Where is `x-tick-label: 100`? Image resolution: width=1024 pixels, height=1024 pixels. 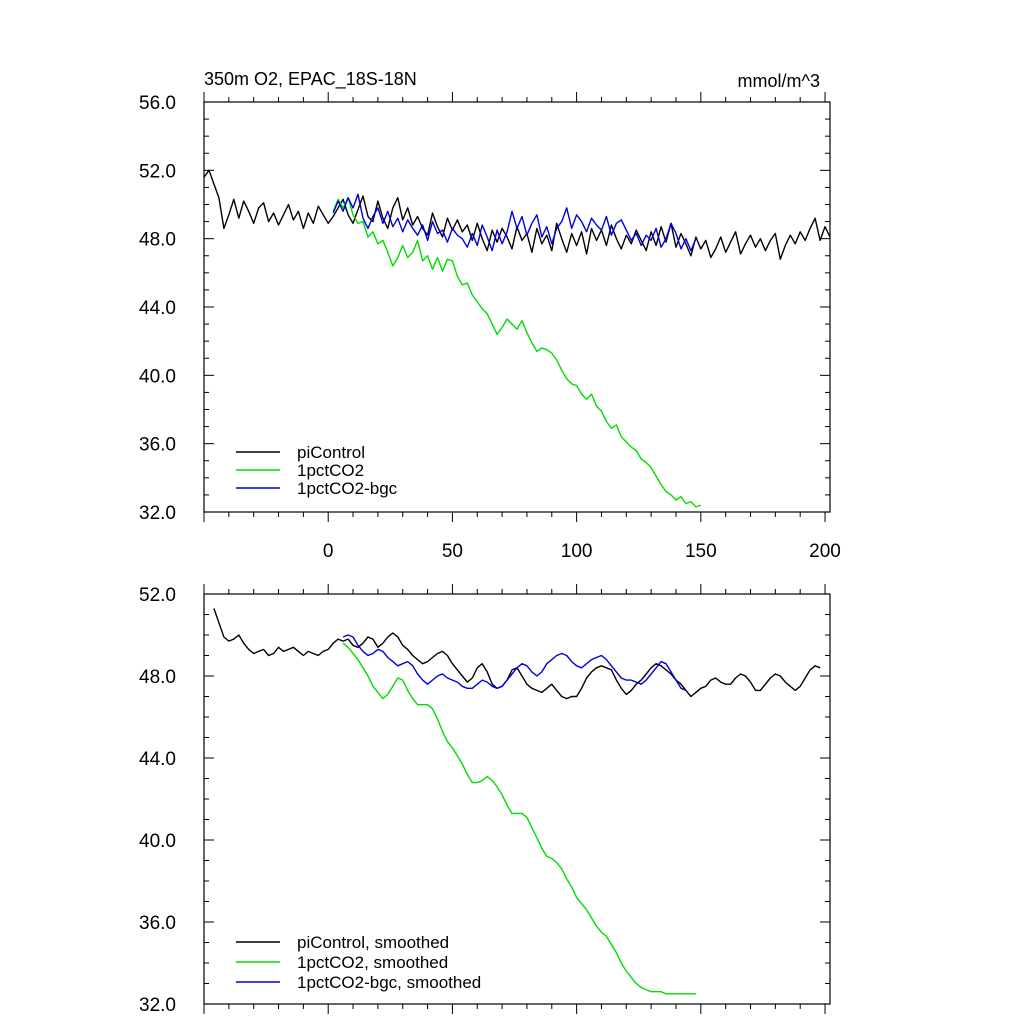
x-tick-label: 100 is located at coordinates (577, 551).